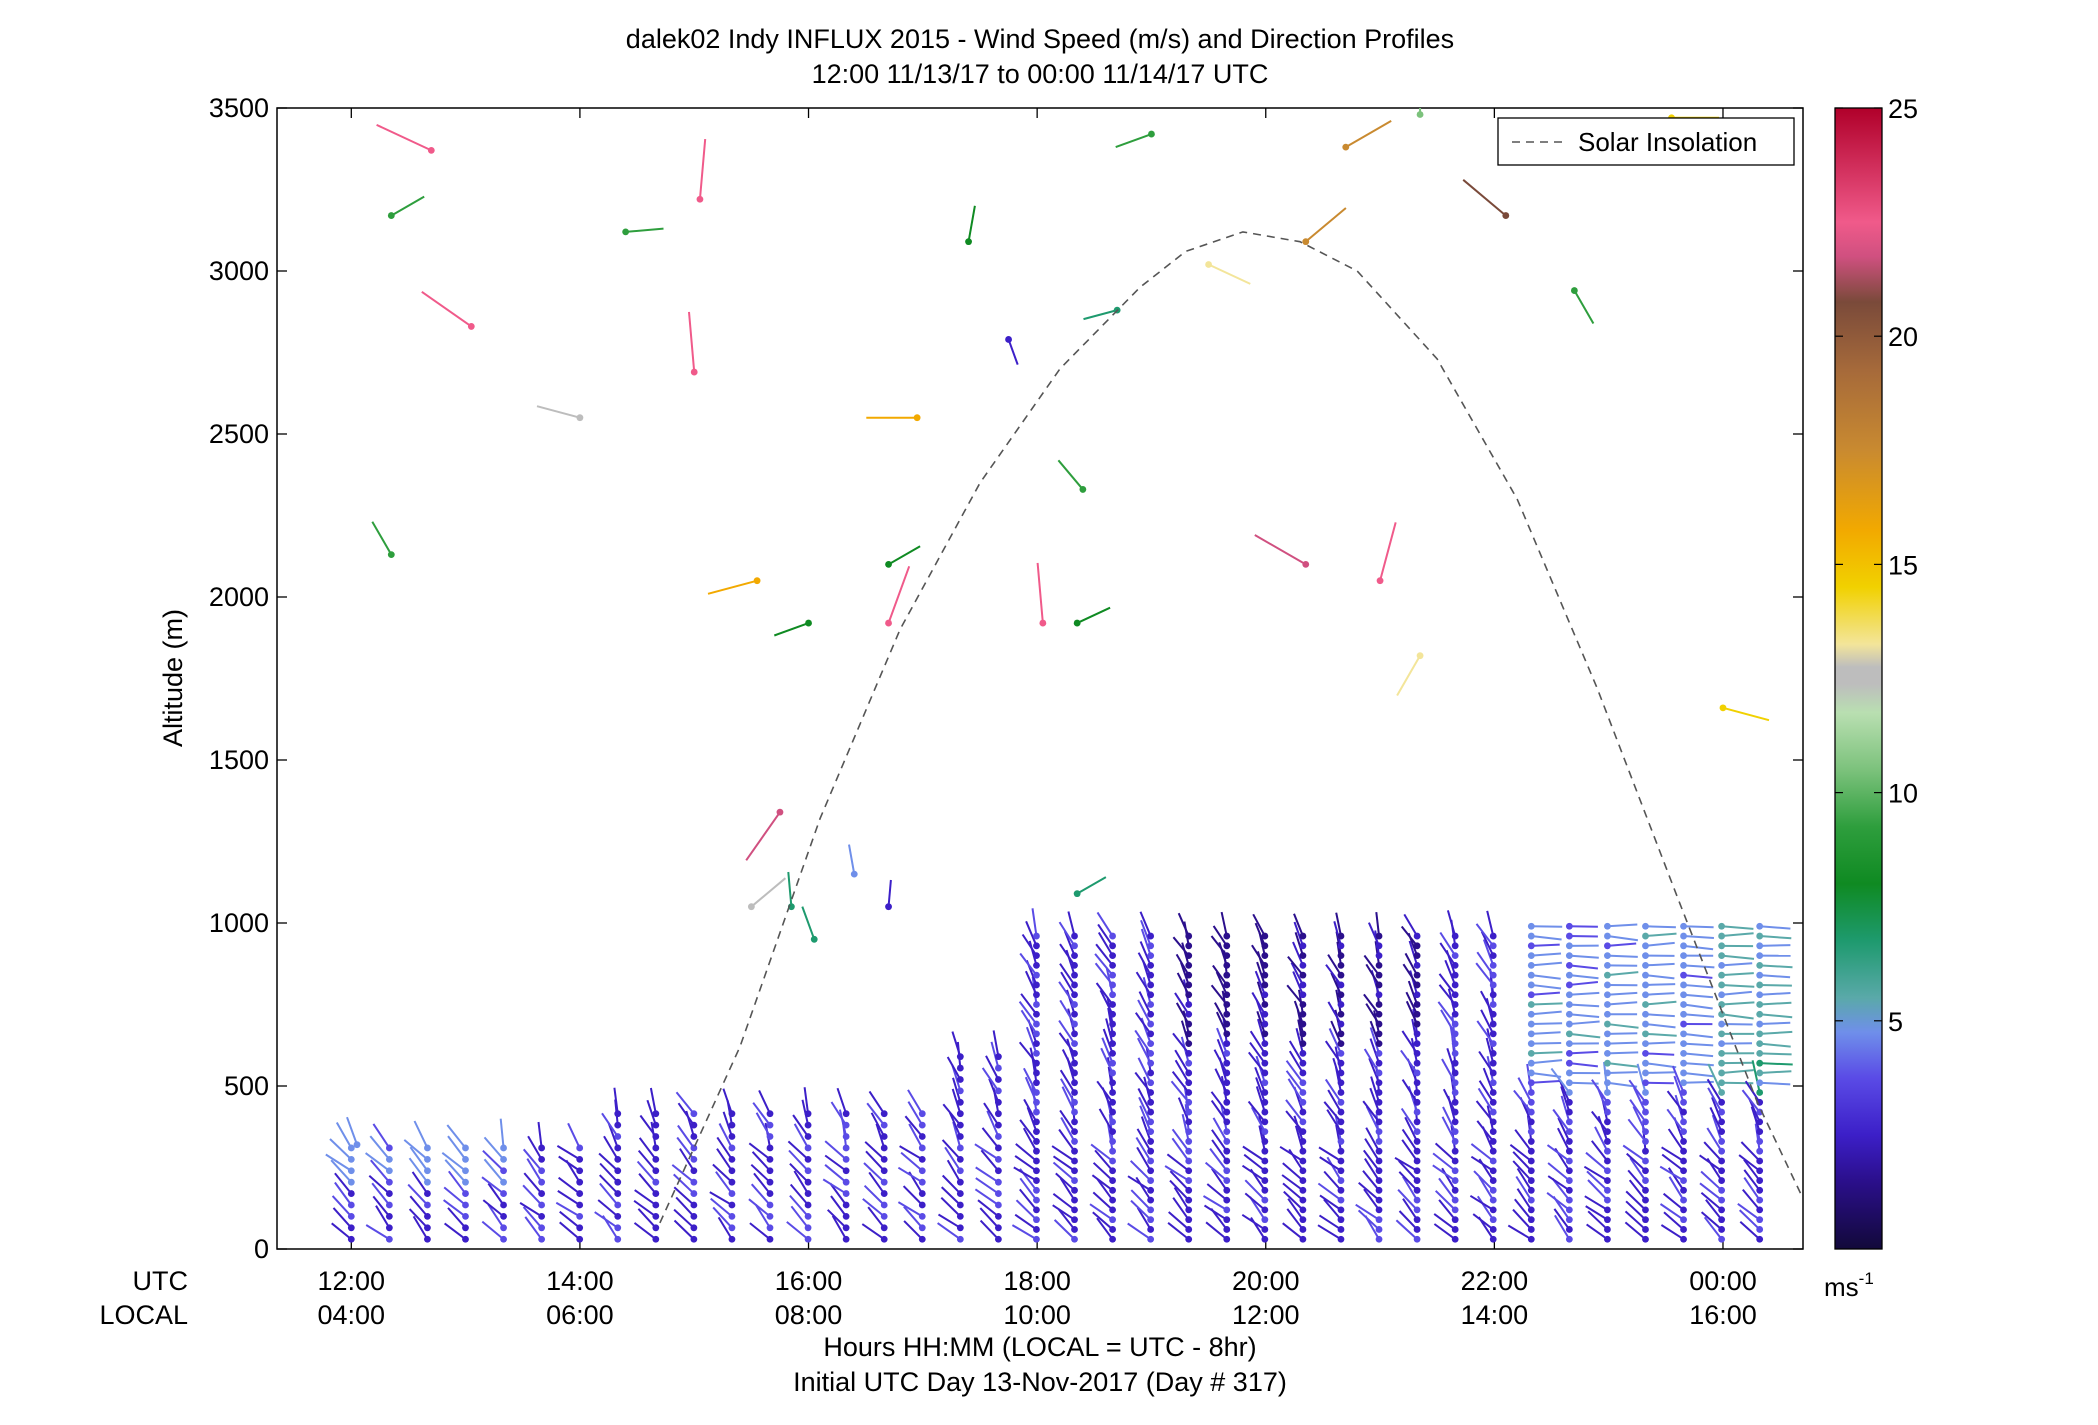 This screenshot has width=2098, height=1425. Describe the element at coordinates (1646, 141) in the screenshot. I see `legend: Solar Insolation` at that location.